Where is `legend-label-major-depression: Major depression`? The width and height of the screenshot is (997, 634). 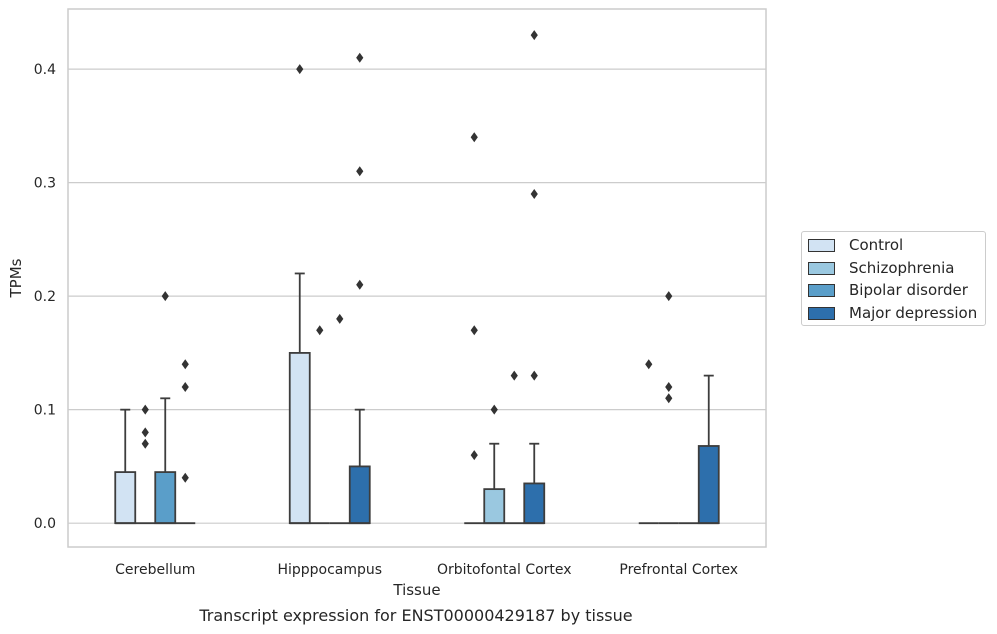 legend-label-major-depression: Major depression is located at coordinates (913, 313).